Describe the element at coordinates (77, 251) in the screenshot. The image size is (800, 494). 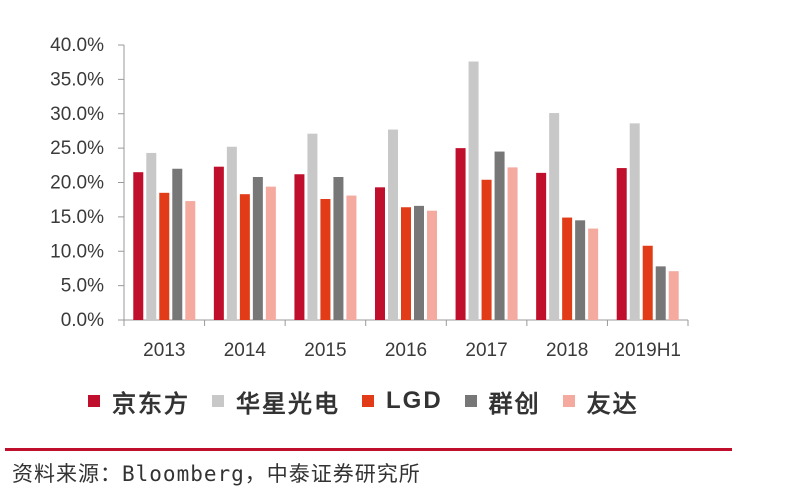
I see `y-tick-label: 10.0%` at that location.